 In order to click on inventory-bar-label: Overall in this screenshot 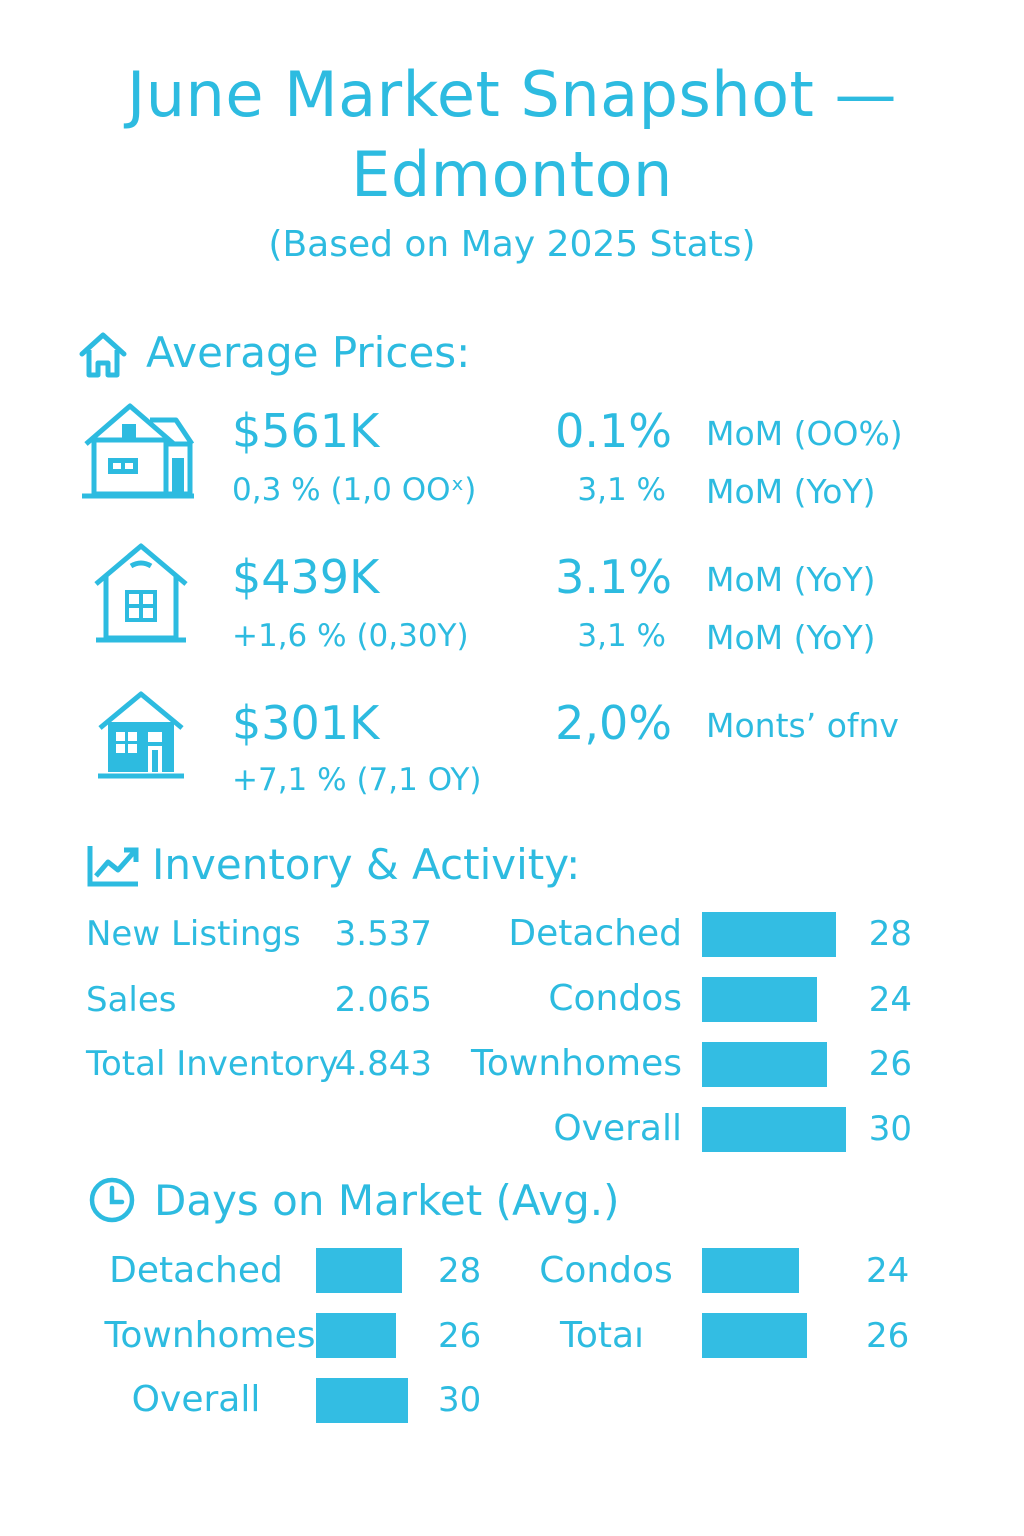, I will do `click(617, 1128)`.